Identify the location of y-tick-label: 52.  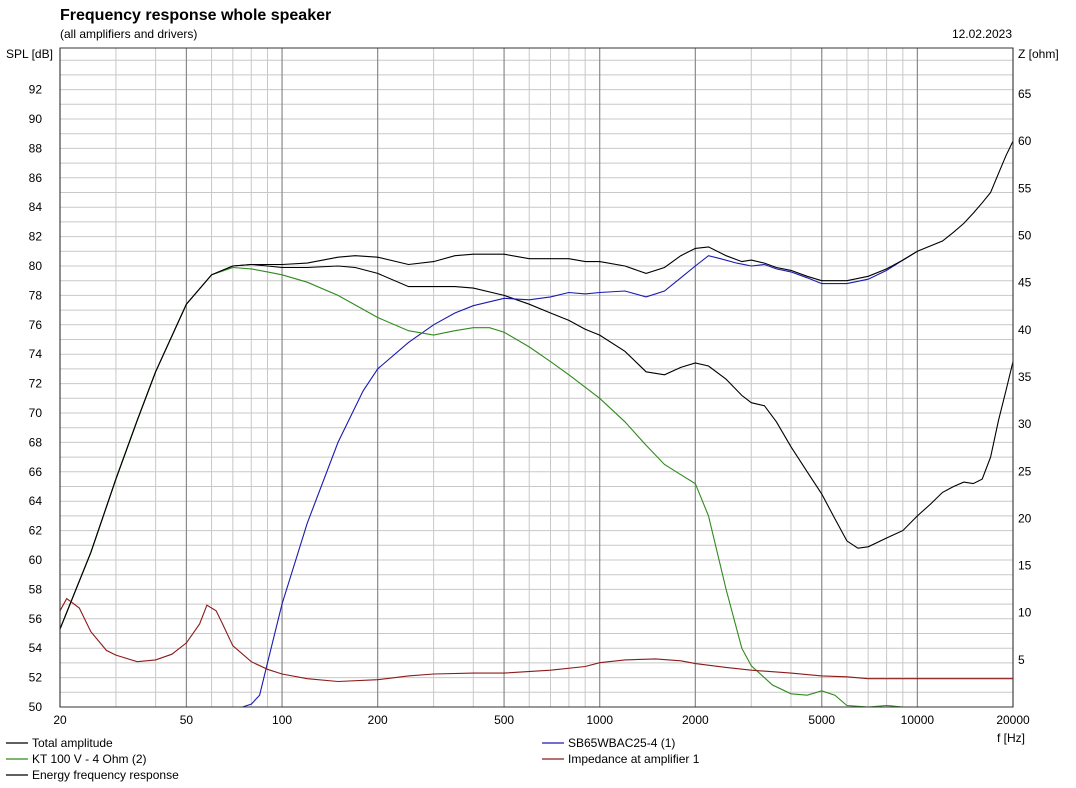
(36, 678).